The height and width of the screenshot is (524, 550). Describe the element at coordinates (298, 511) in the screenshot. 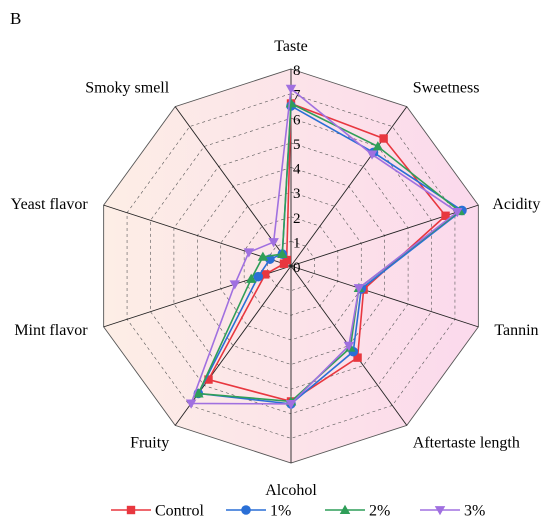

I see `legend: Control 1% 2% 3%` at that location.